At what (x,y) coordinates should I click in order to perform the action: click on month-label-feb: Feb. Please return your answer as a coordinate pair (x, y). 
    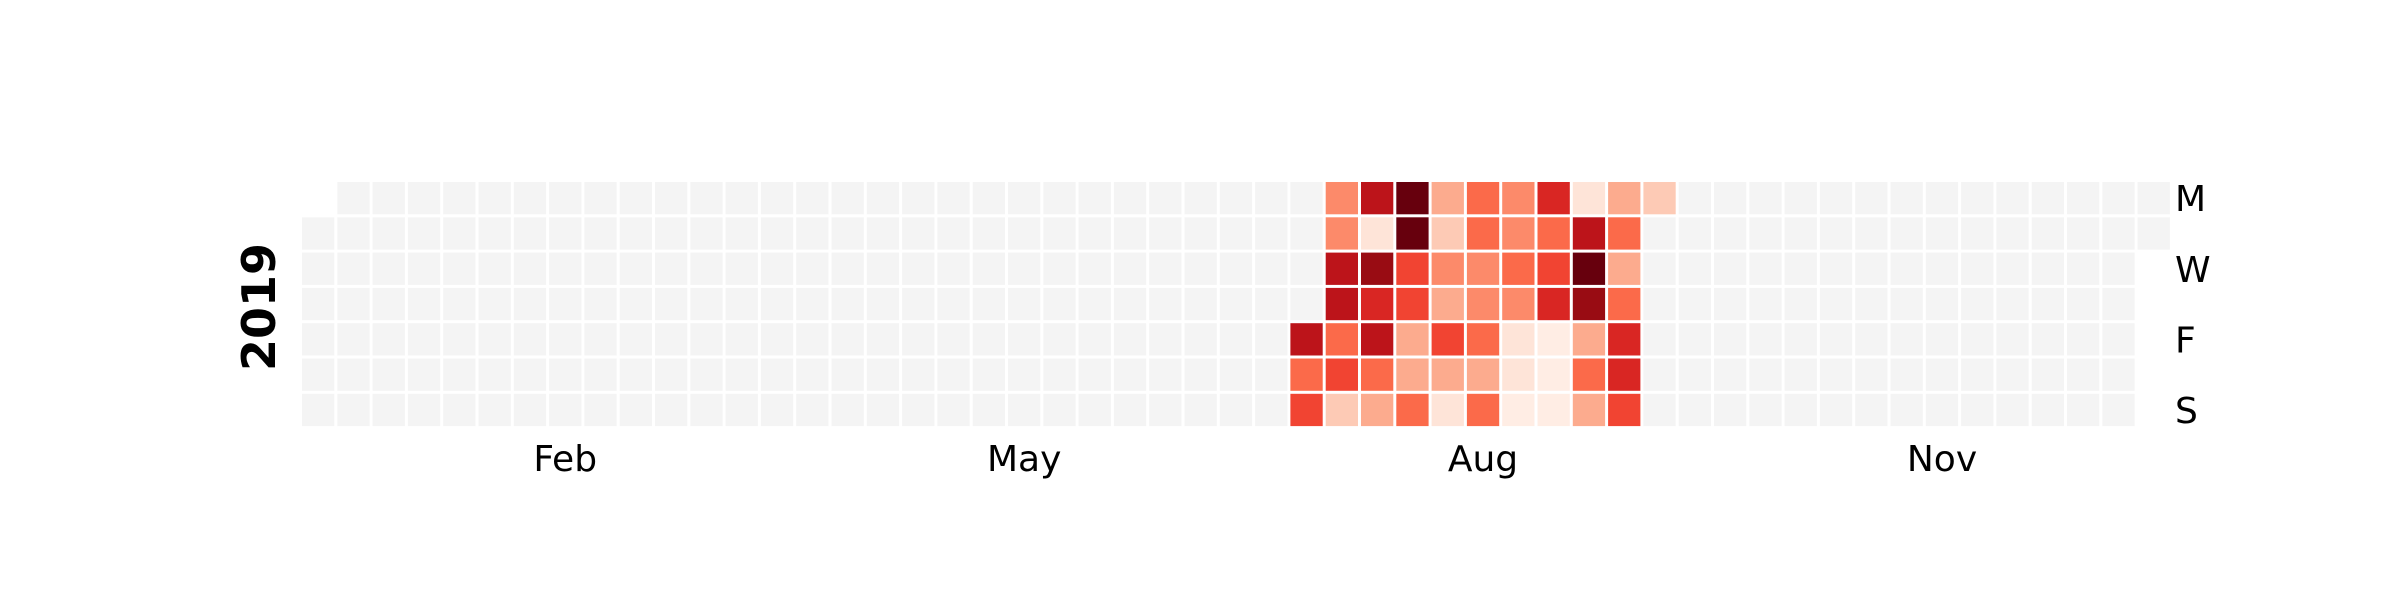
    Looking at the image, I should click on (565, 459).